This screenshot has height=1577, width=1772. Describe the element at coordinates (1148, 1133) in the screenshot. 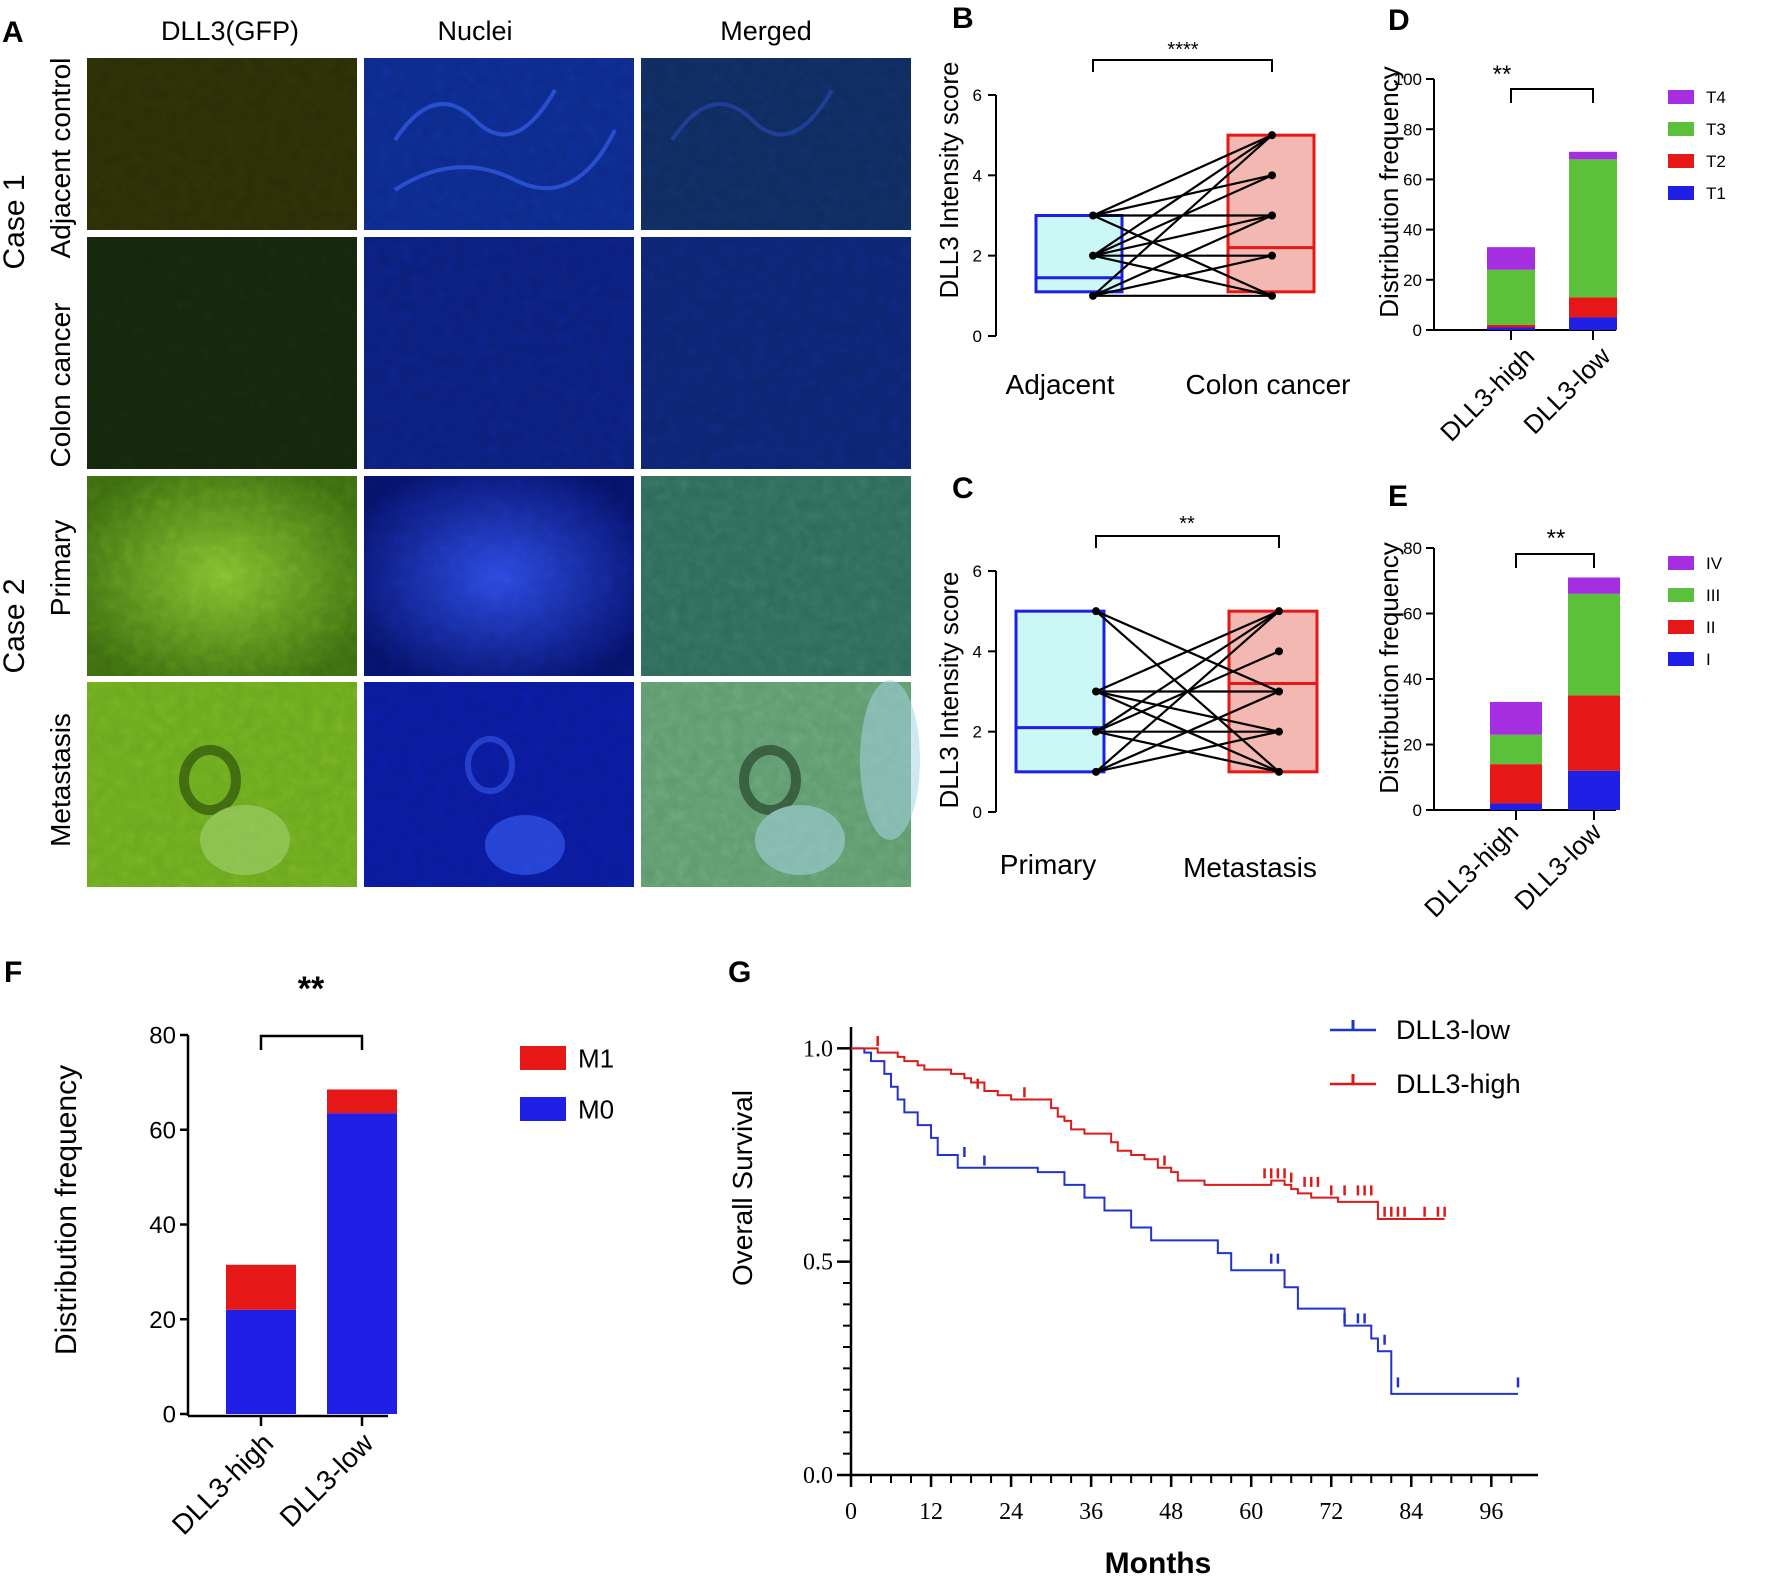

I see `km-curve-dll3-high` at that location.